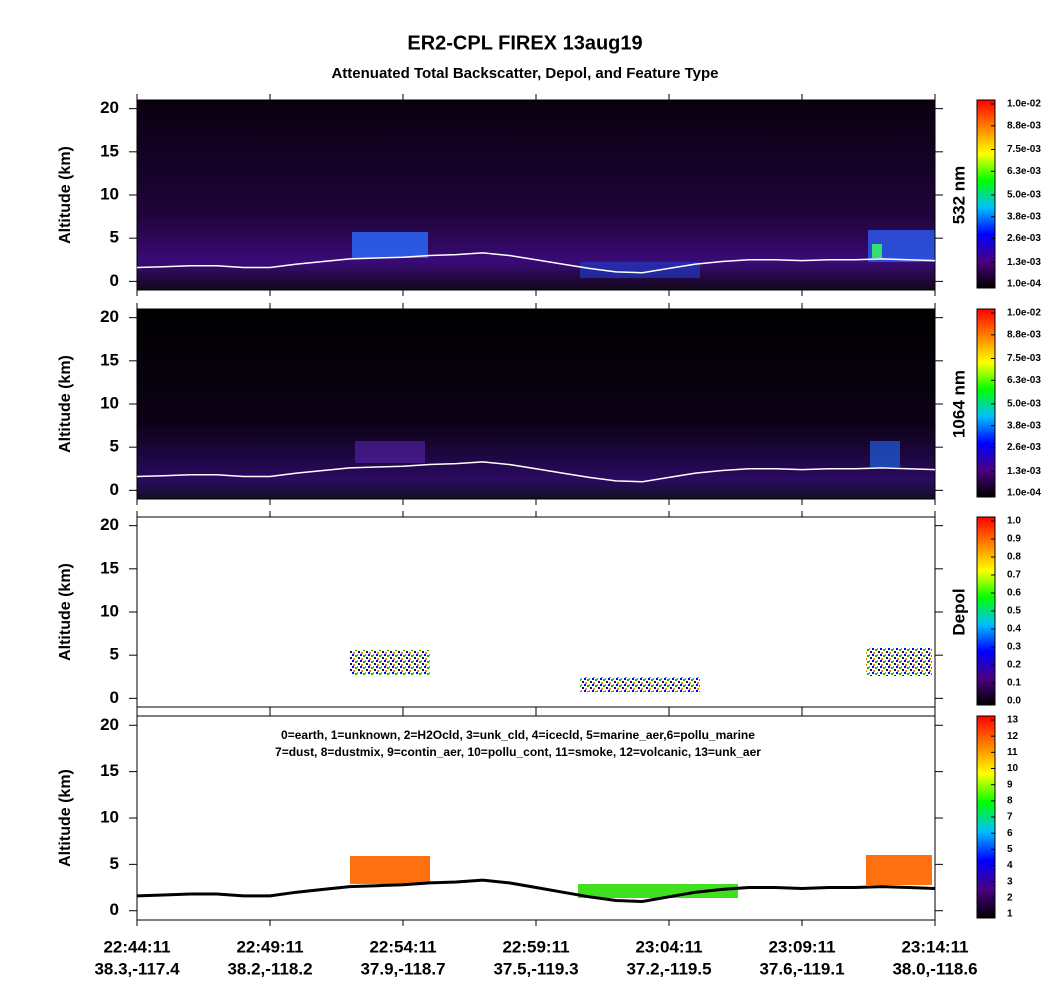 The image size is (1050, 1000). What do you see at coordinates (1010, 833) in the screenshot?
I see `colorbar-tick-label: 6` at bounding box center [1010, 833].